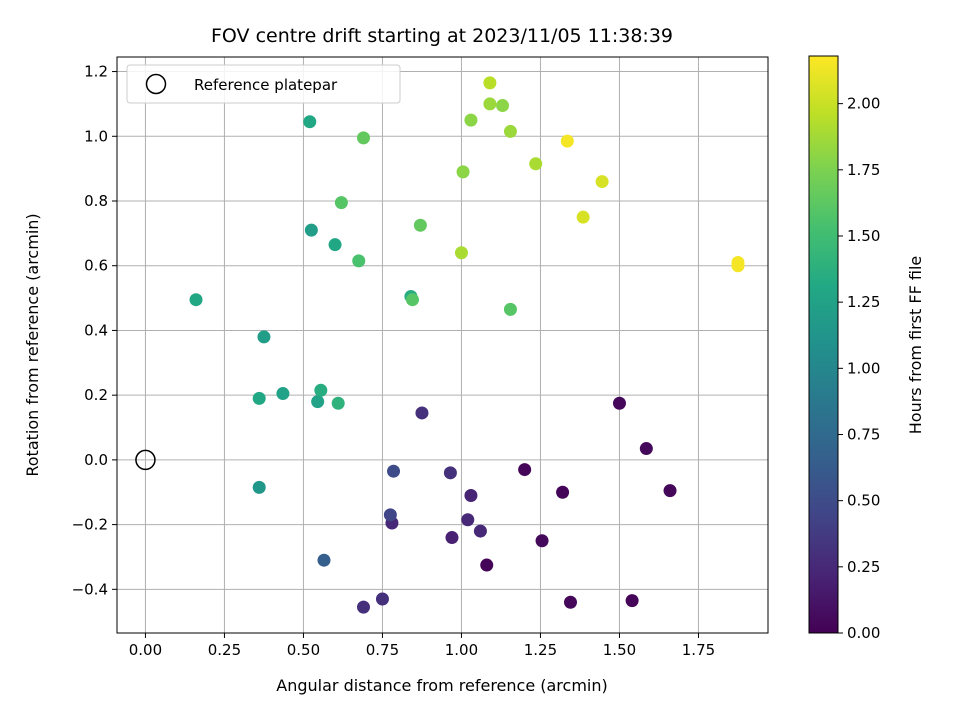 The height and width of the screenshot is (720, 960). Describe the element at coordinates (619, 650) in the screenshot. I see `x-tick-label: 1.50` at that location.